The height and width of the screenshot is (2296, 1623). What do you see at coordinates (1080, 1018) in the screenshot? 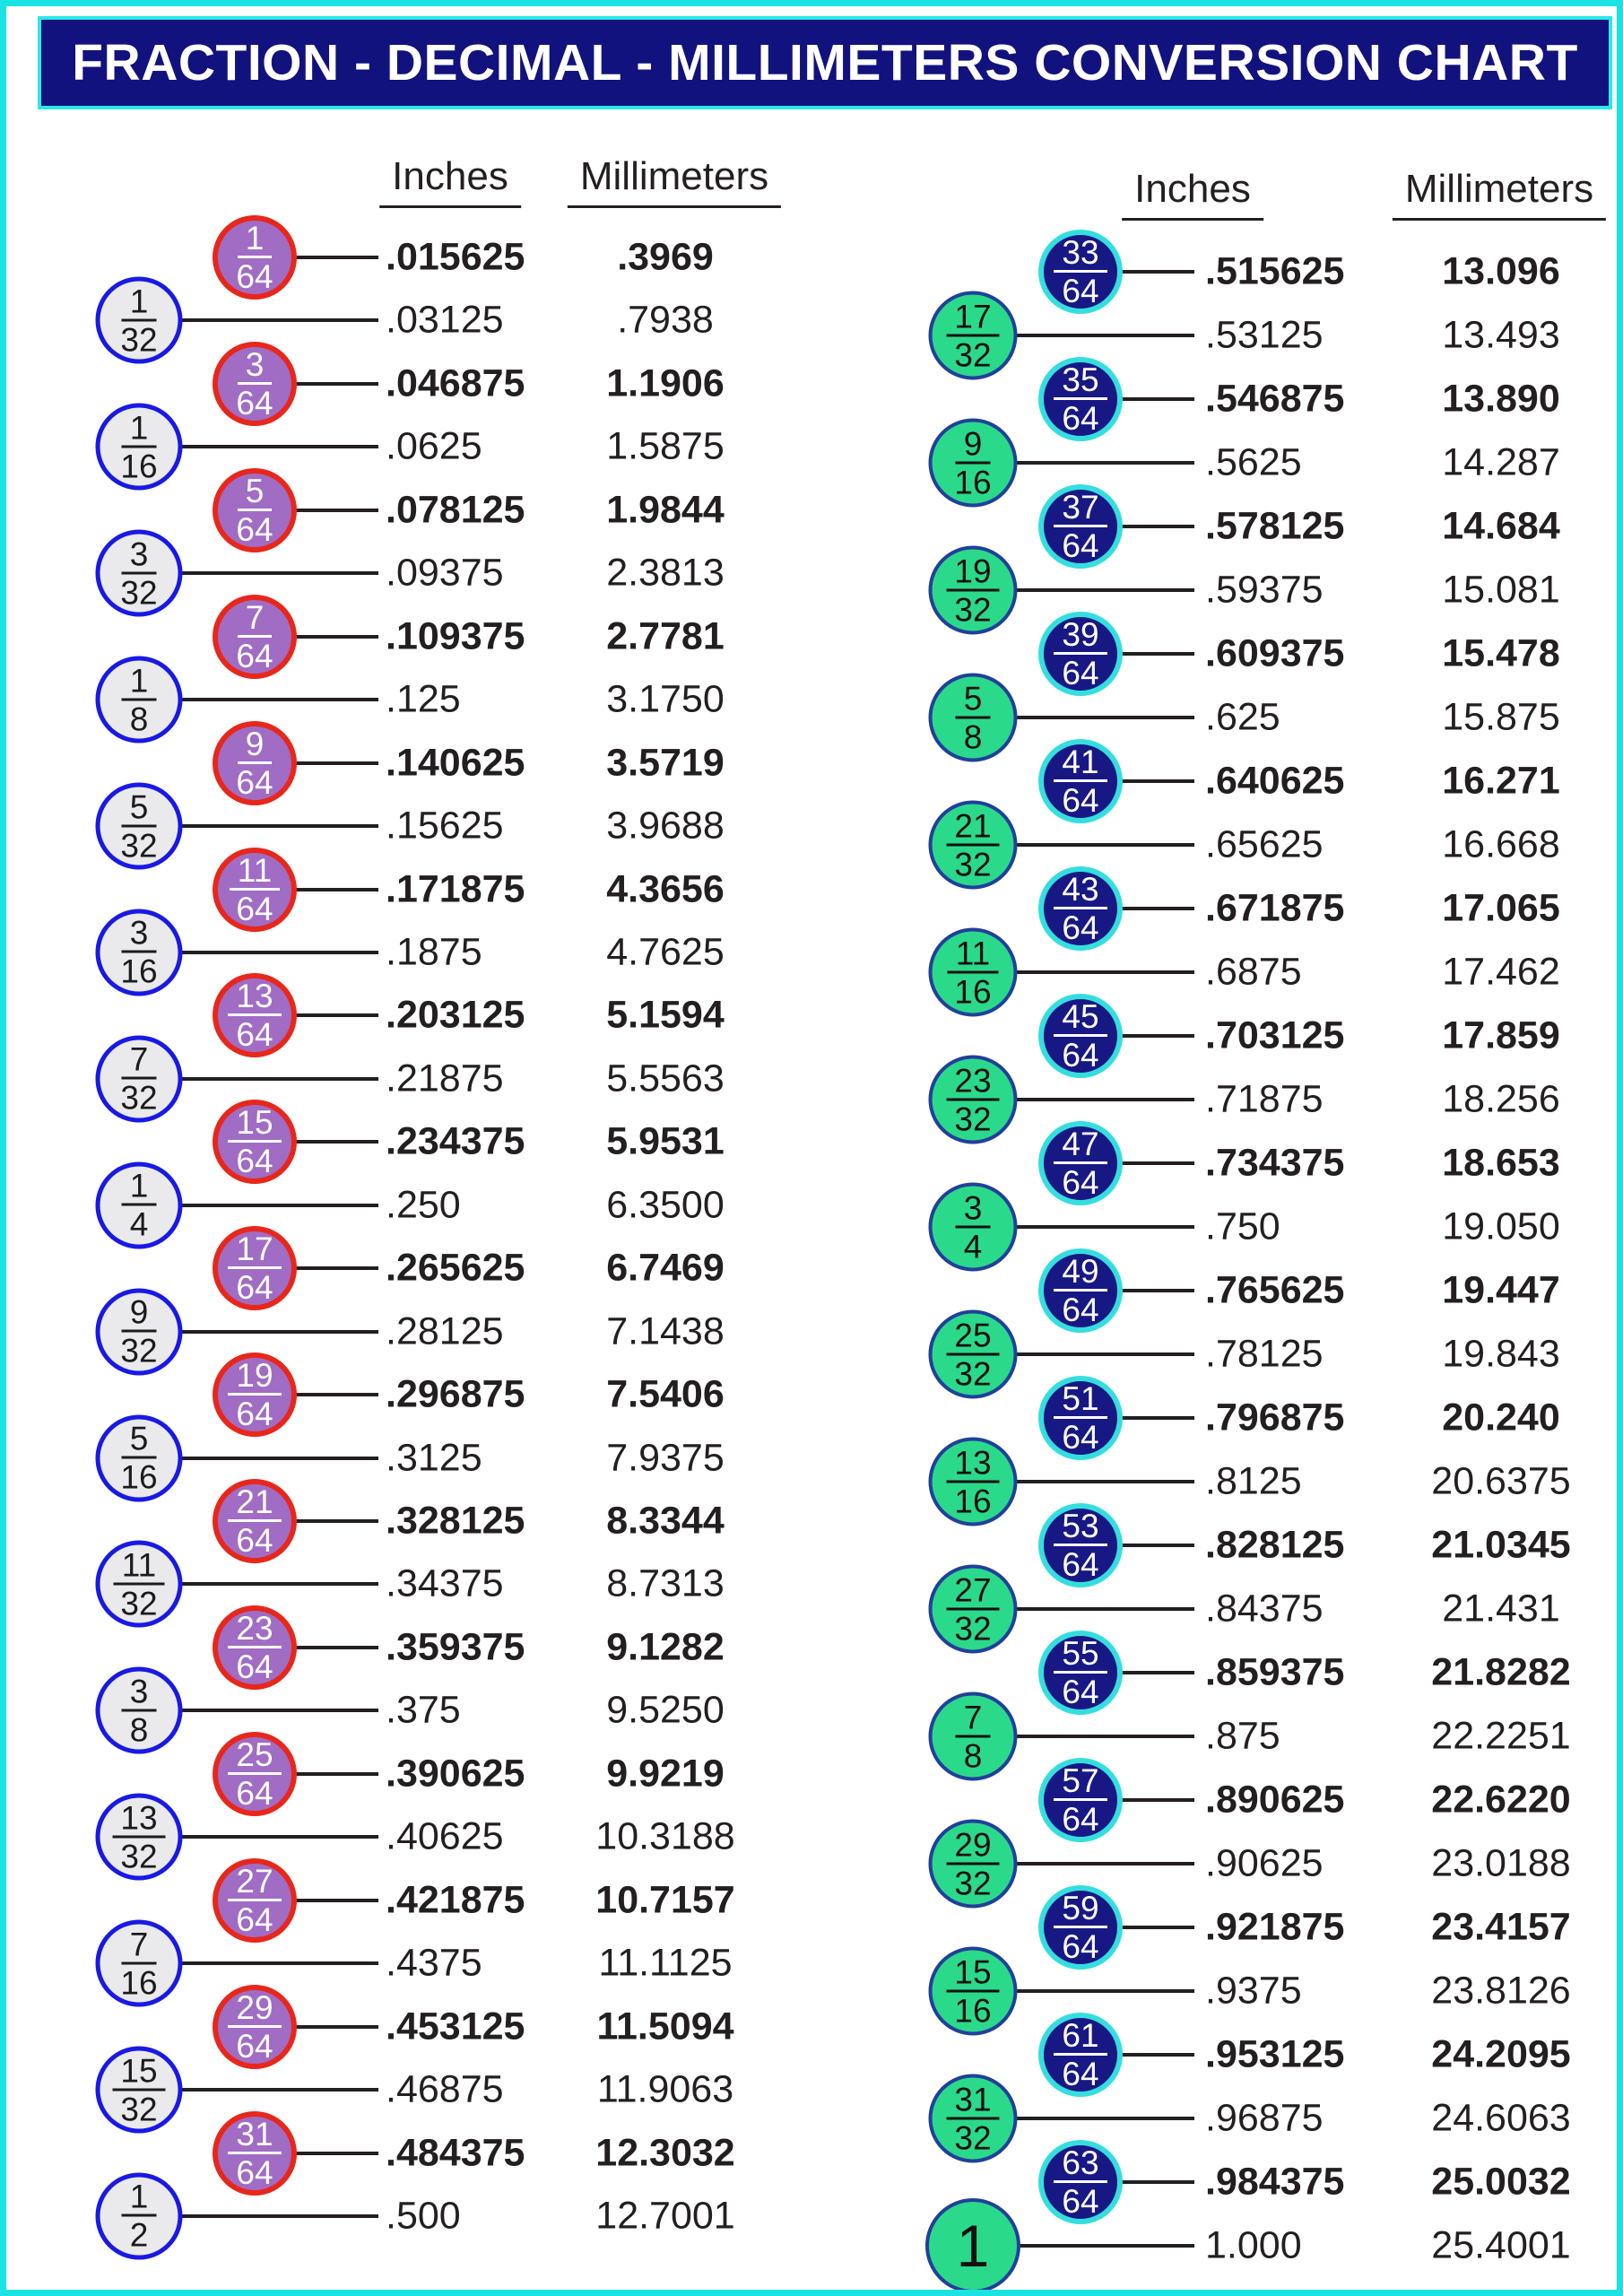
I see `fraction-numerator: 45` at bounding box center [1080, 1018].